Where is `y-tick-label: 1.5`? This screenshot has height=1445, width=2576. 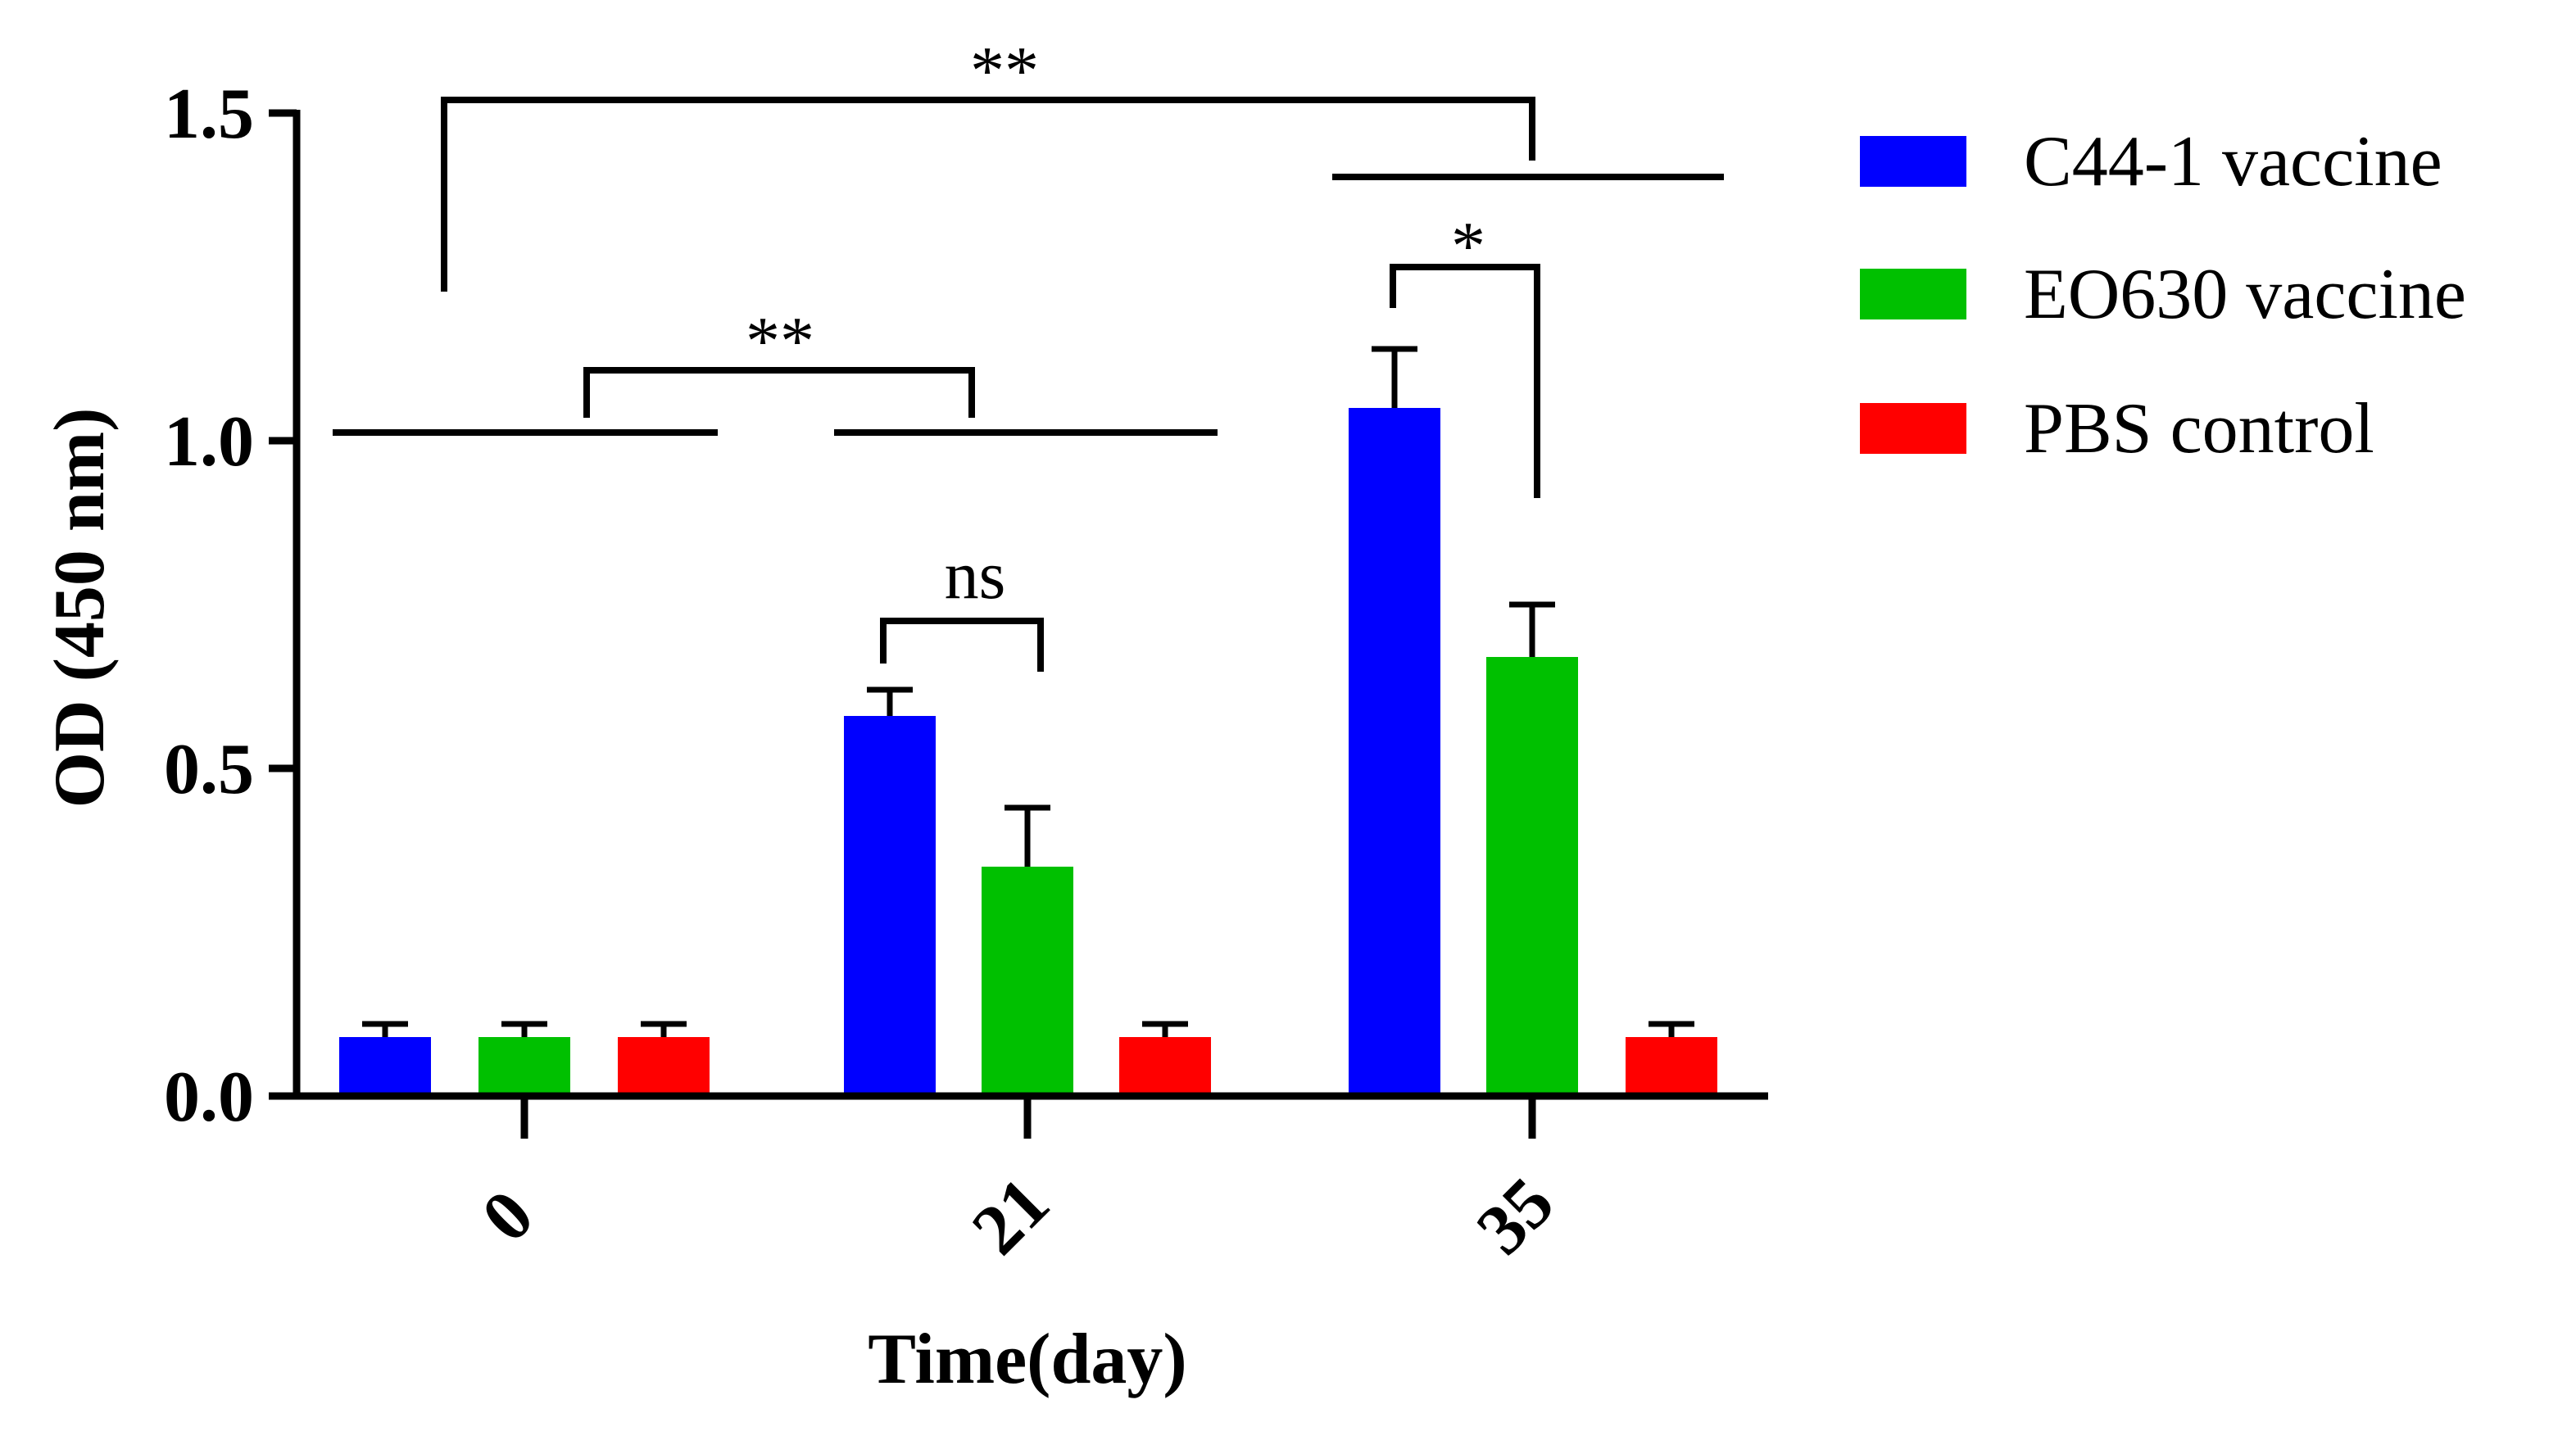 y-tick-label: 1.5 is located at coordinates (209, 114).